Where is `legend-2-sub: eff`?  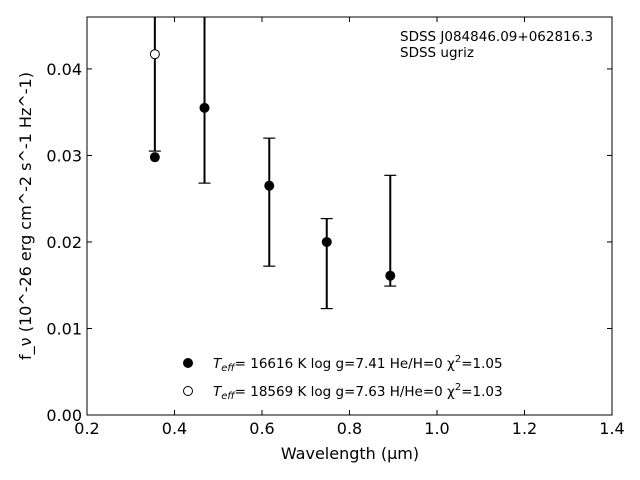
legend-2-sub: eff is located at coordinates (228, 396).